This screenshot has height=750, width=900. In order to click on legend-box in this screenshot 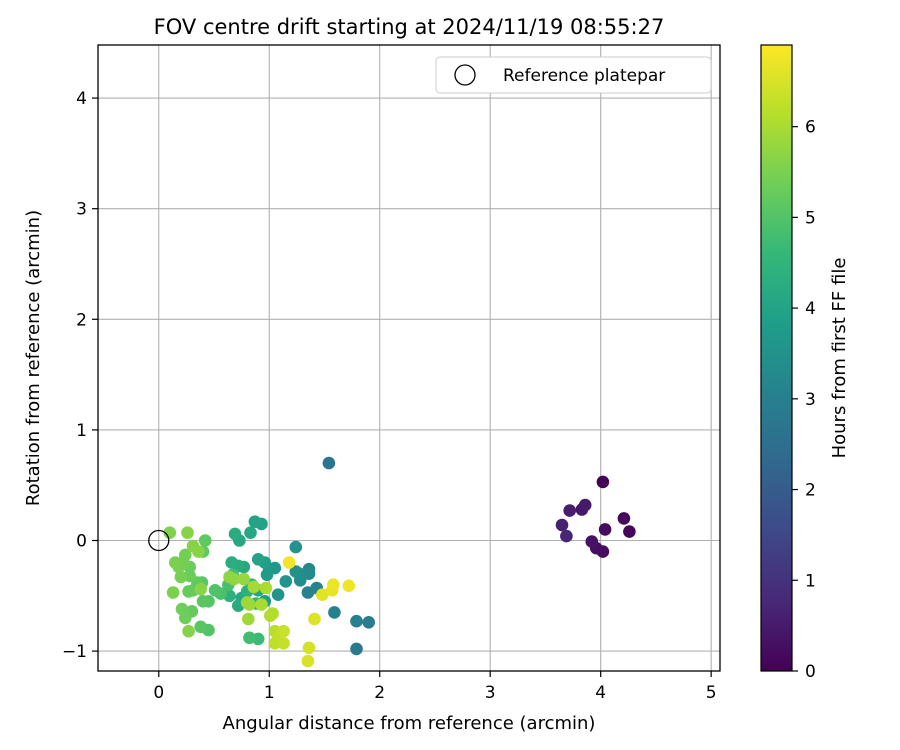, I will do `click(573, 75)`.